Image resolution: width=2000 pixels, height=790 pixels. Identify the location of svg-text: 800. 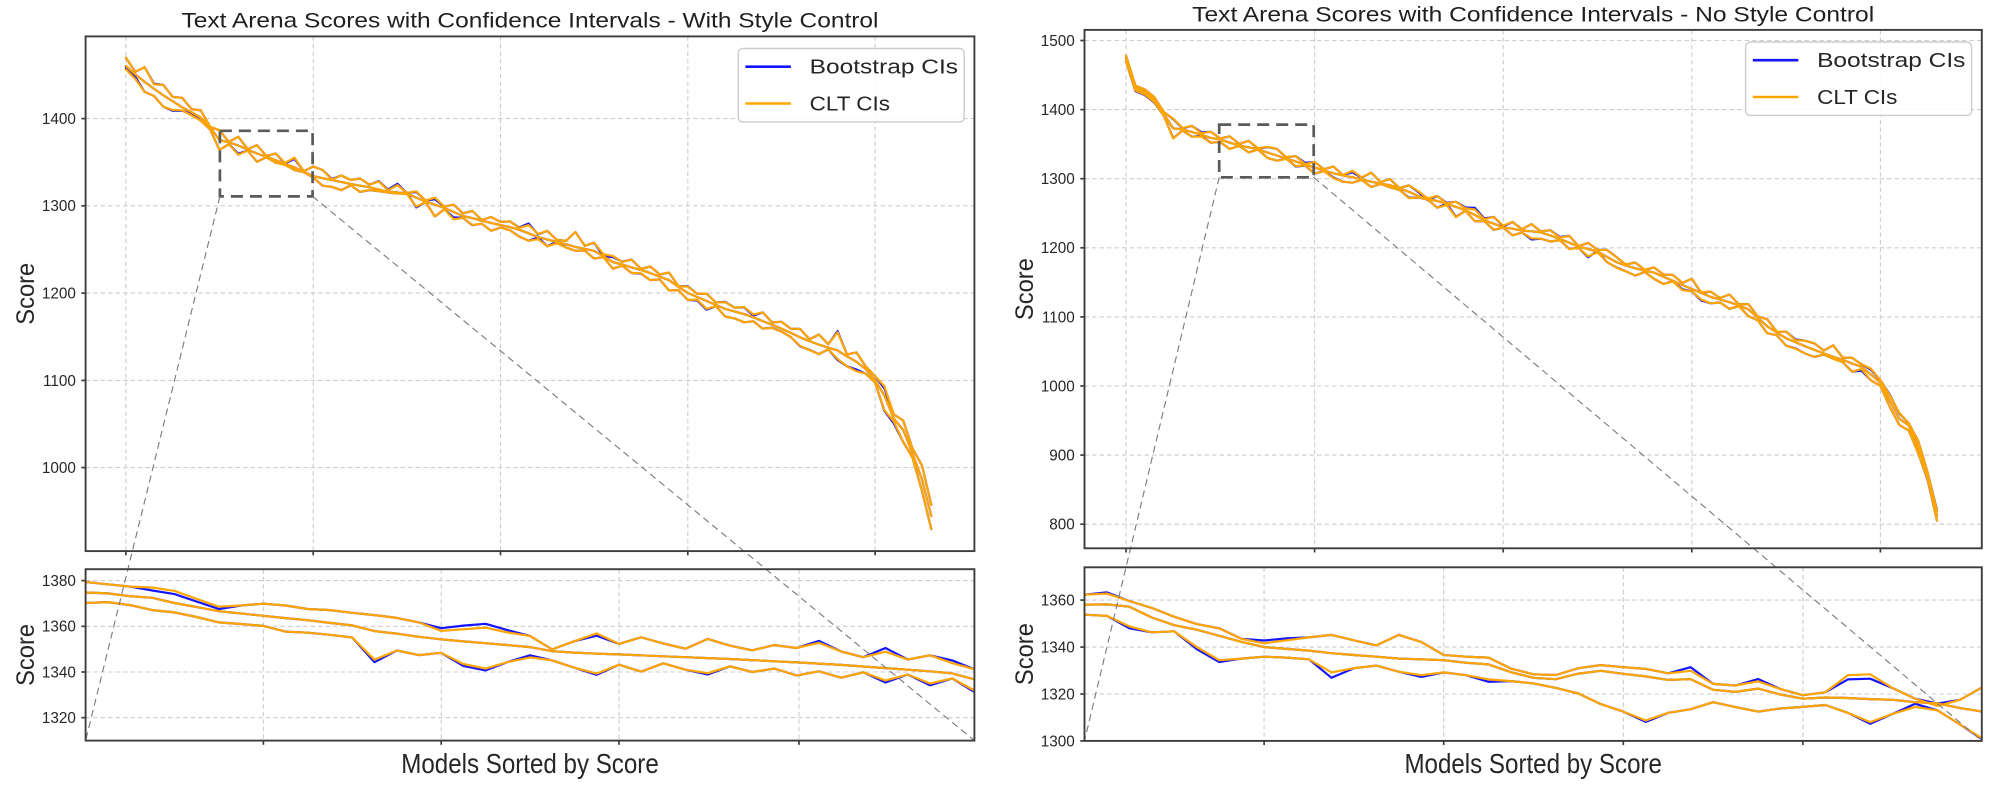
(1062, 525).